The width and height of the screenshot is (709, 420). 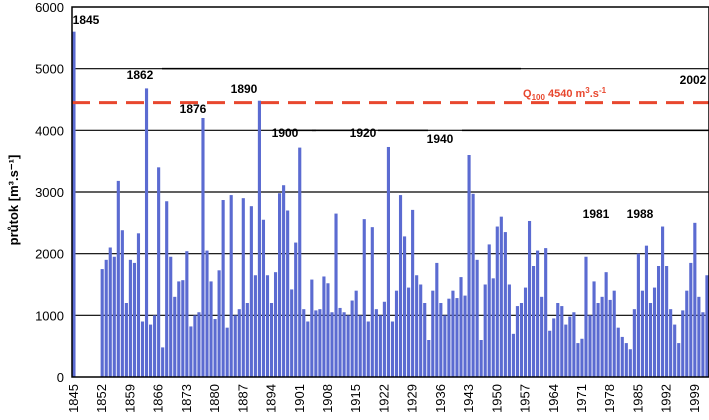 I want to click on x-tick-label: 1894, so click(x=271, y=398).